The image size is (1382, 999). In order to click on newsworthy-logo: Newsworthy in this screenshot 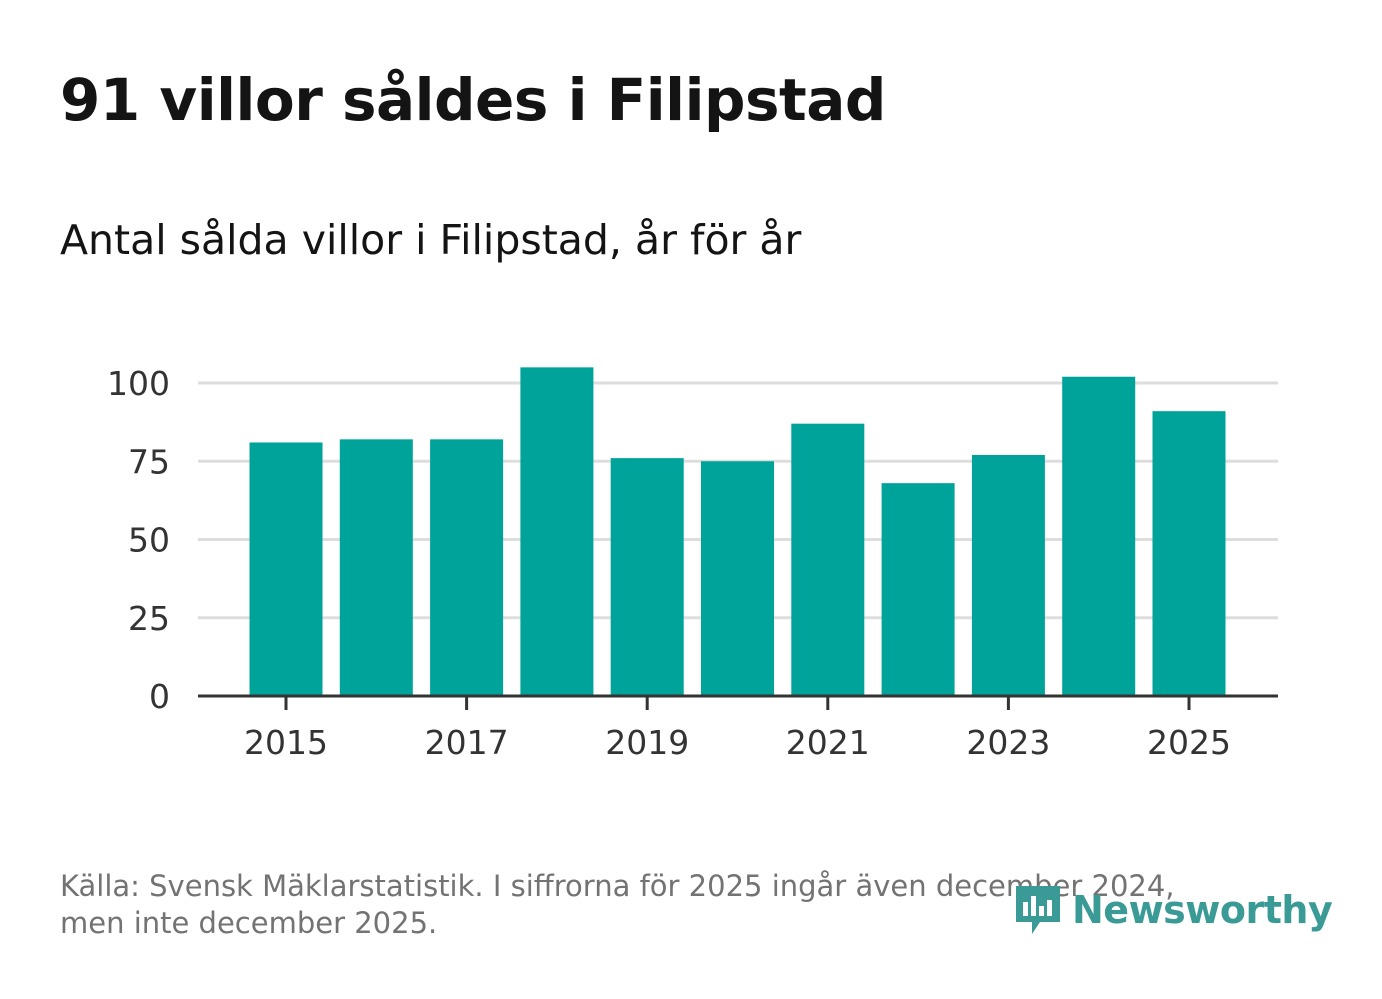, I will do `click(1172, 910)`.